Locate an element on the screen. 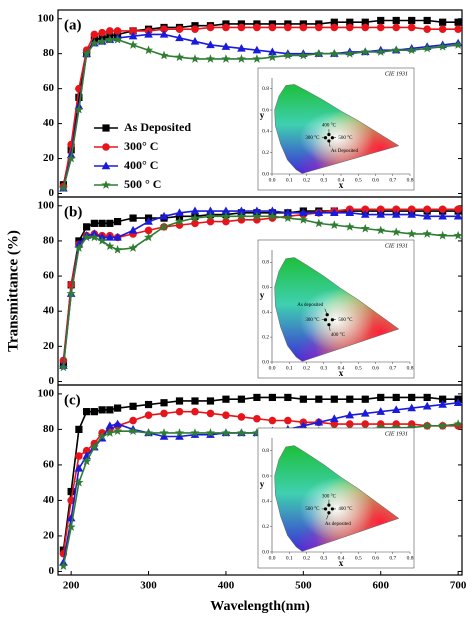  chromaticity-region is located at coordinates (336, 129).